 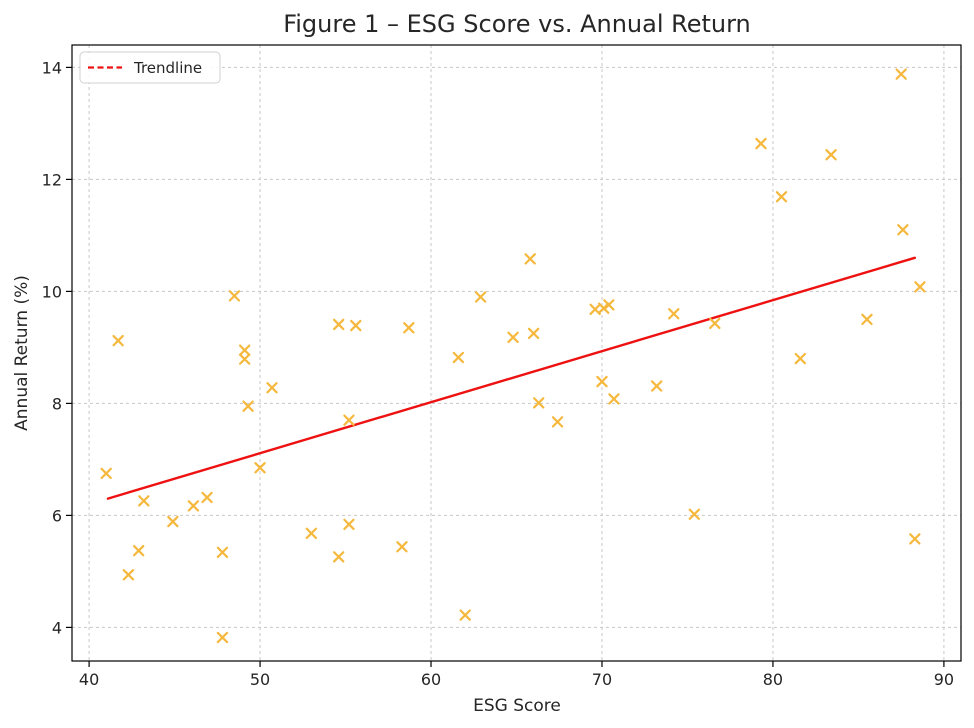 What do you see at coordinates (602, 679) in the screenshot?
I see `x-tick-label: 70` at bounding box center [602, 679].